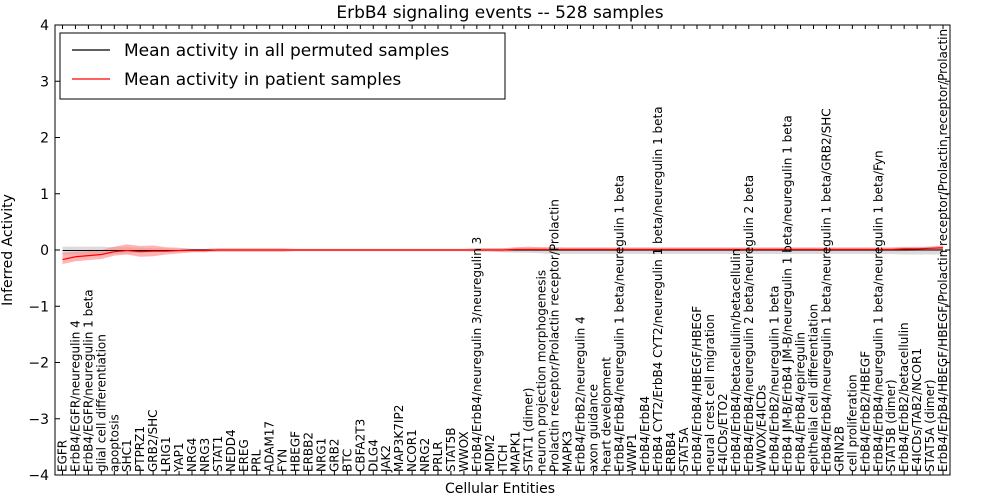  What do you see at coordinates (205, 455) in the screenshot?
I see `x-tick-label: NRG3` at bounding box center [205, 455].